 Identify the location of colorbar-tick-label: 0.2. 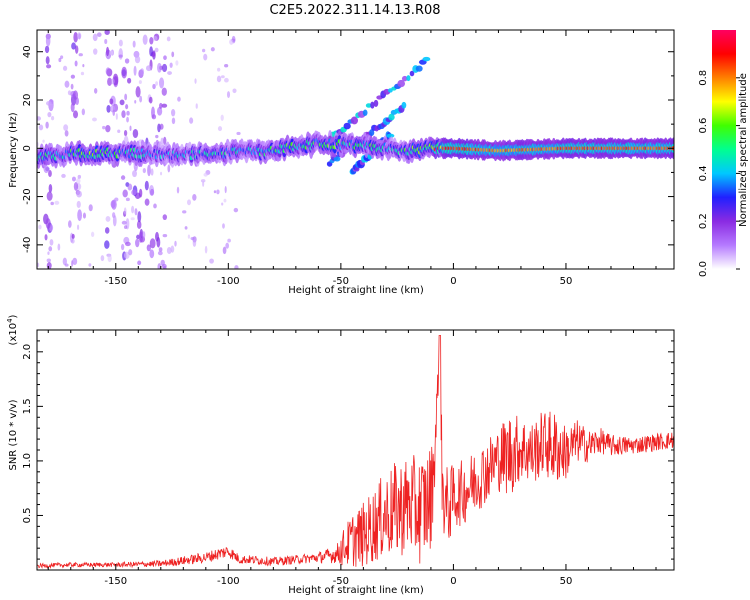
(703, 221).